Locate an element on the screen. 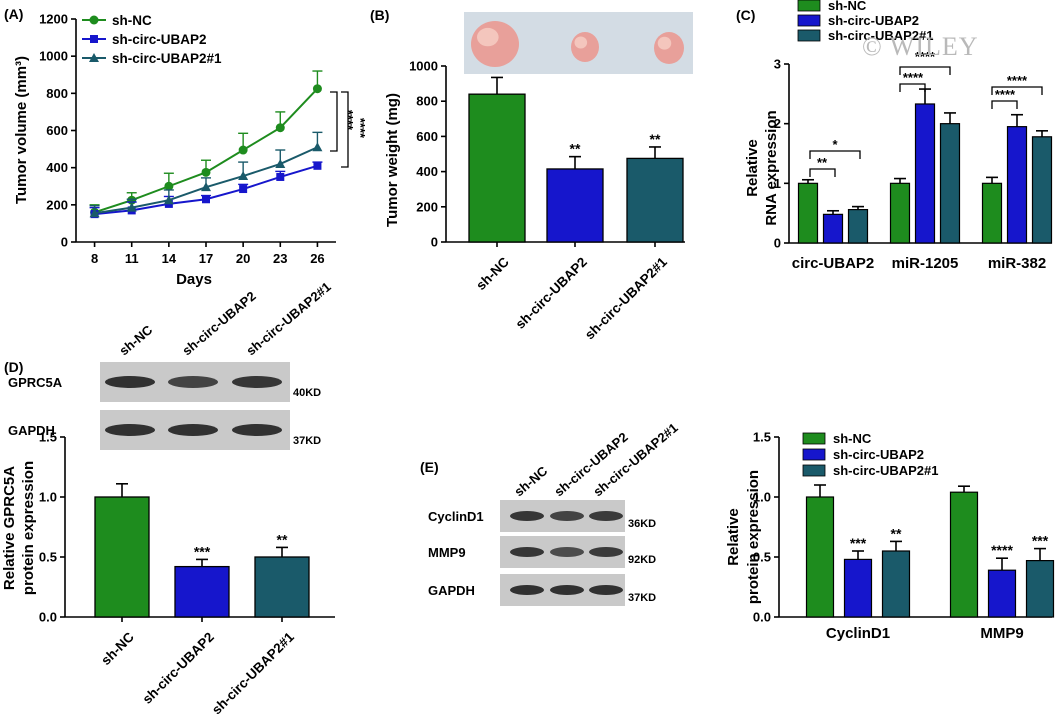 The height and width of the screenshot is (717, 1064). panel-e-significance: **** is located at coordinates (1002, 550).